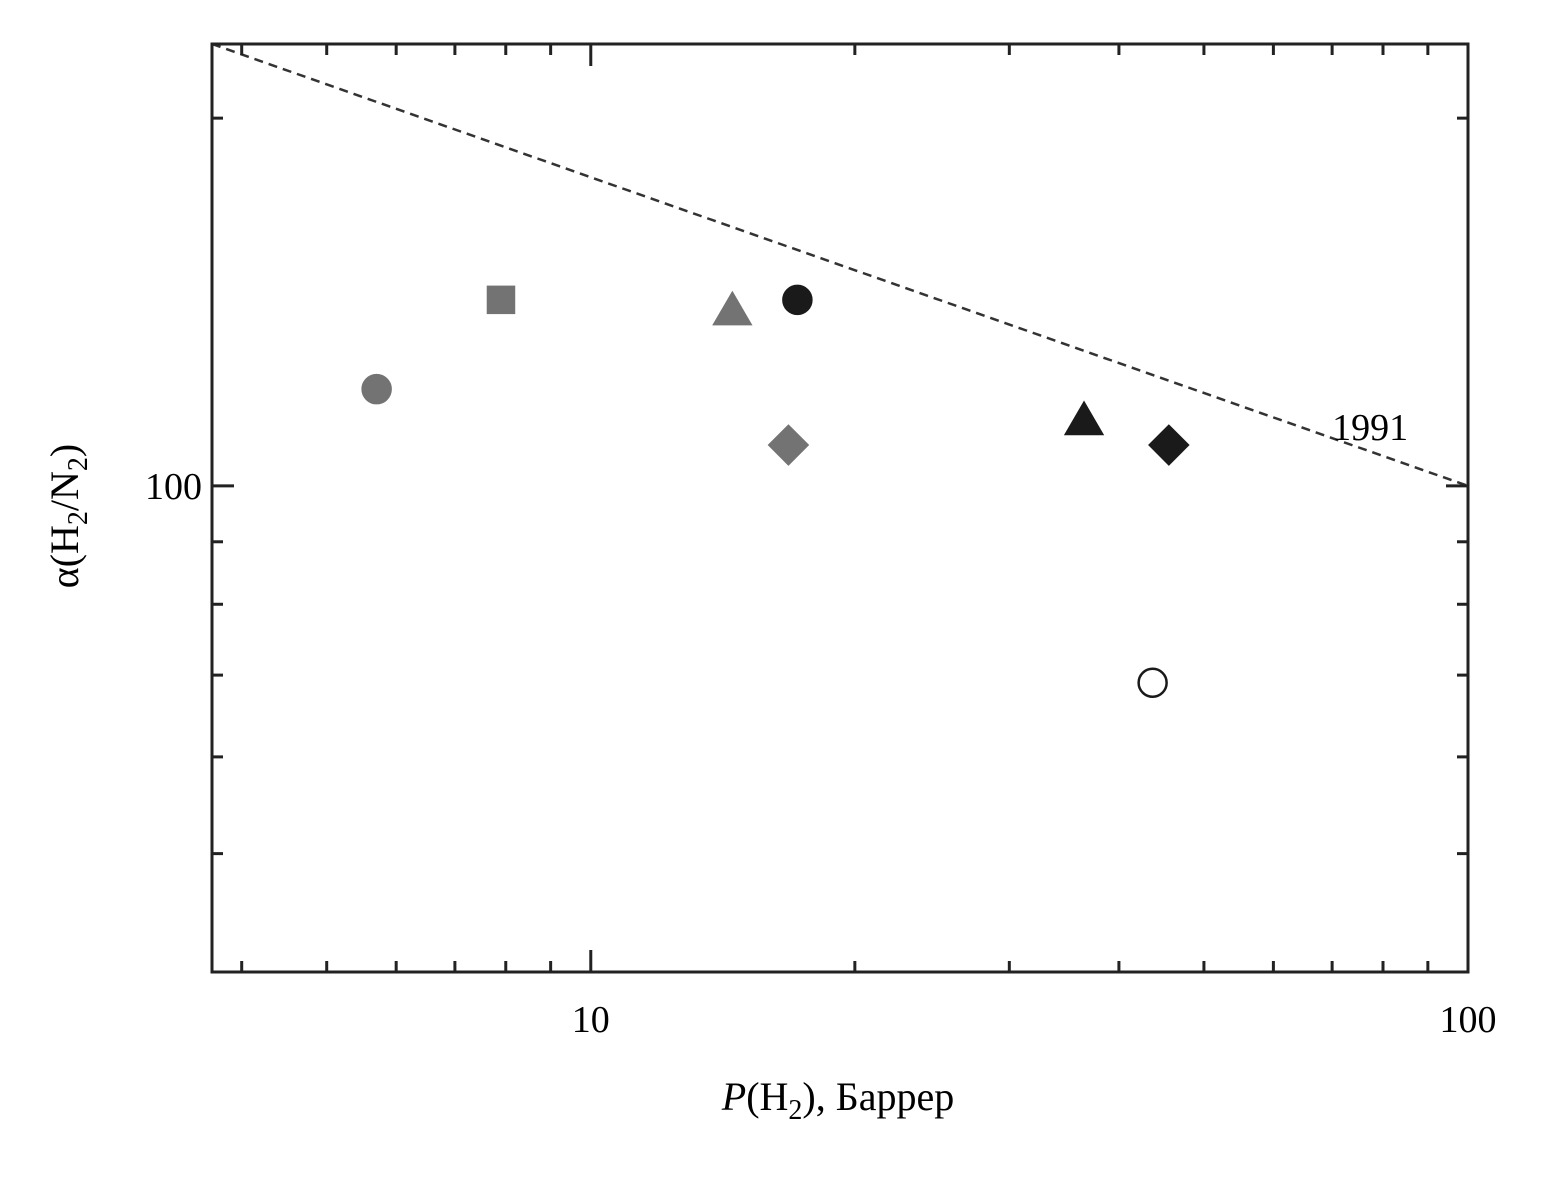 This screenshot has width=1566, height=1177. What do you see at coordinates (733, 1096) in the screenshot?
I see `x-axis-label-main: P` at bounding box center [733, 1096].